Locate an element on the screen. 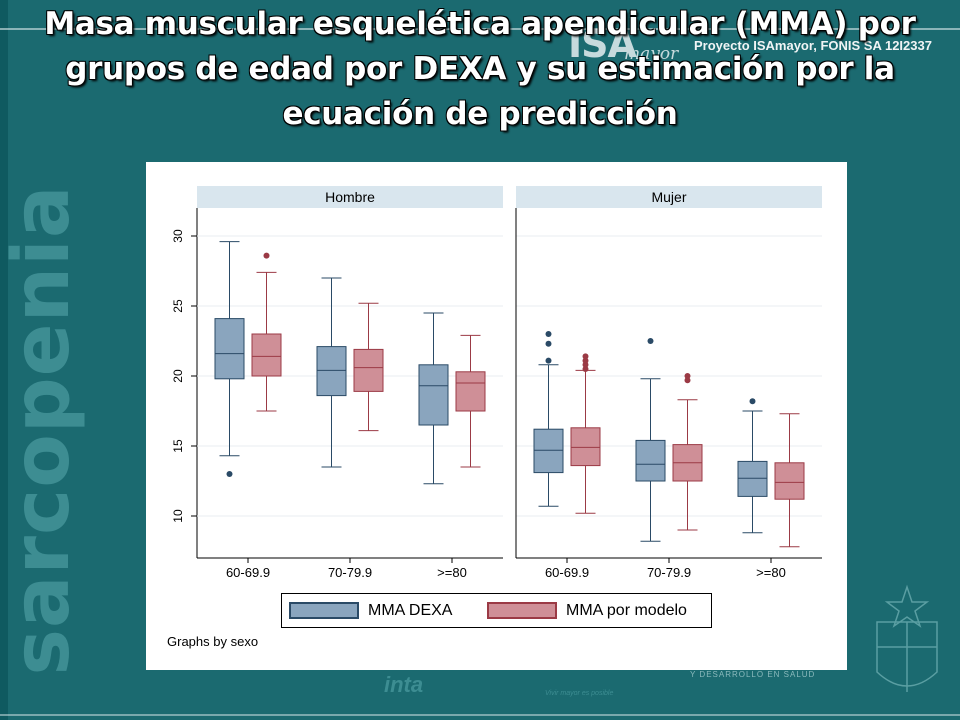  chart-legend: MMA DEXA MMA por modelo is located at coordinates (496, 610).